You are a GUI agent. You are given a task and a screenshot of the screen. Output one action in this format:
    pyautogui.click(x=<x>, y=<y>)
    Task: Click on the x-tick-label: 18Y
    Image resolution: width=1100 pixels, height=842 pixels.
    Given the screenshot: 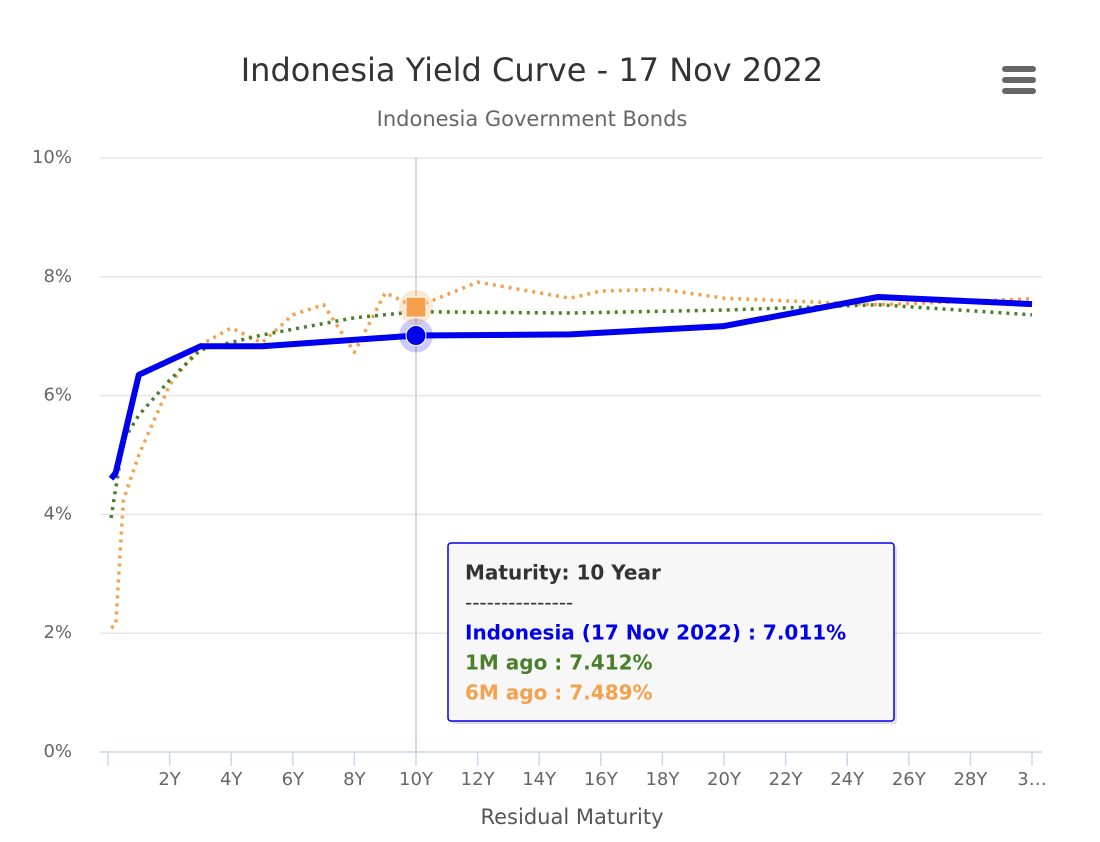 What is the action you would take?
    pyautogui.click(x=662, y=779)
    